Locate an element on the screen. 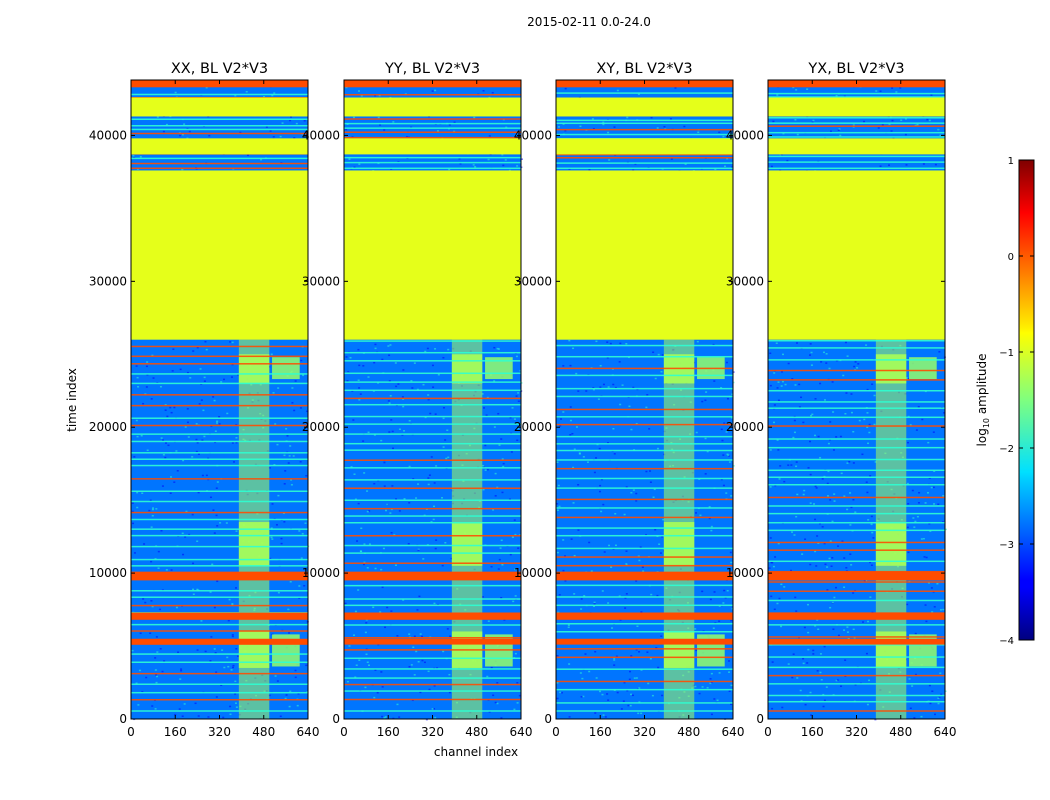 Image resolution: width=1050 pixels, height=800 pixels. colorbar-label-main: log is located at coordinates (982, 437).